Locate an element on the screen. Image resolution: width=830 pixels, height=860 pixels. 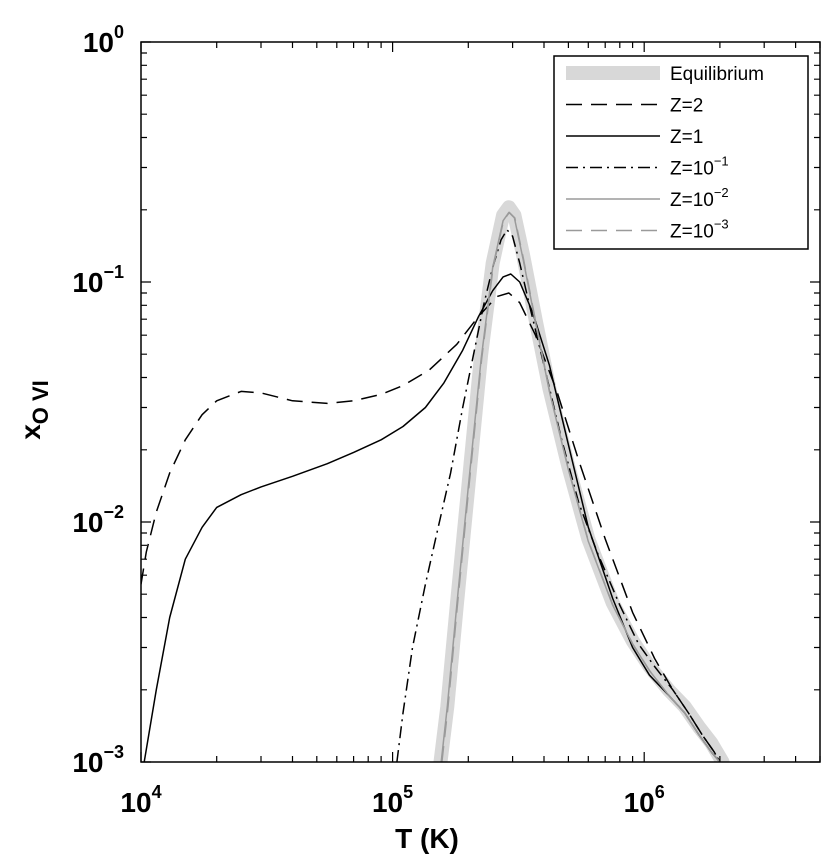
legend-label-4: Z=10−2 is located at coordinates (699, 198).